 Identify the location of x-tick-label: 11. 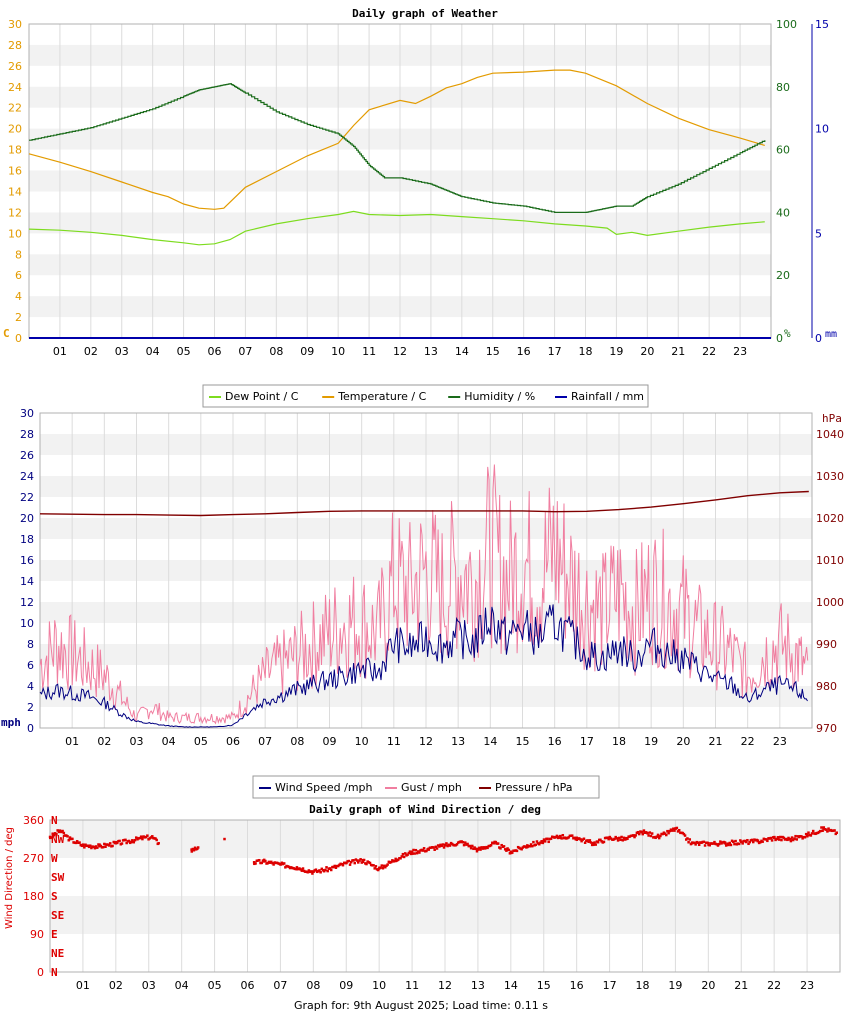
(412, 985).